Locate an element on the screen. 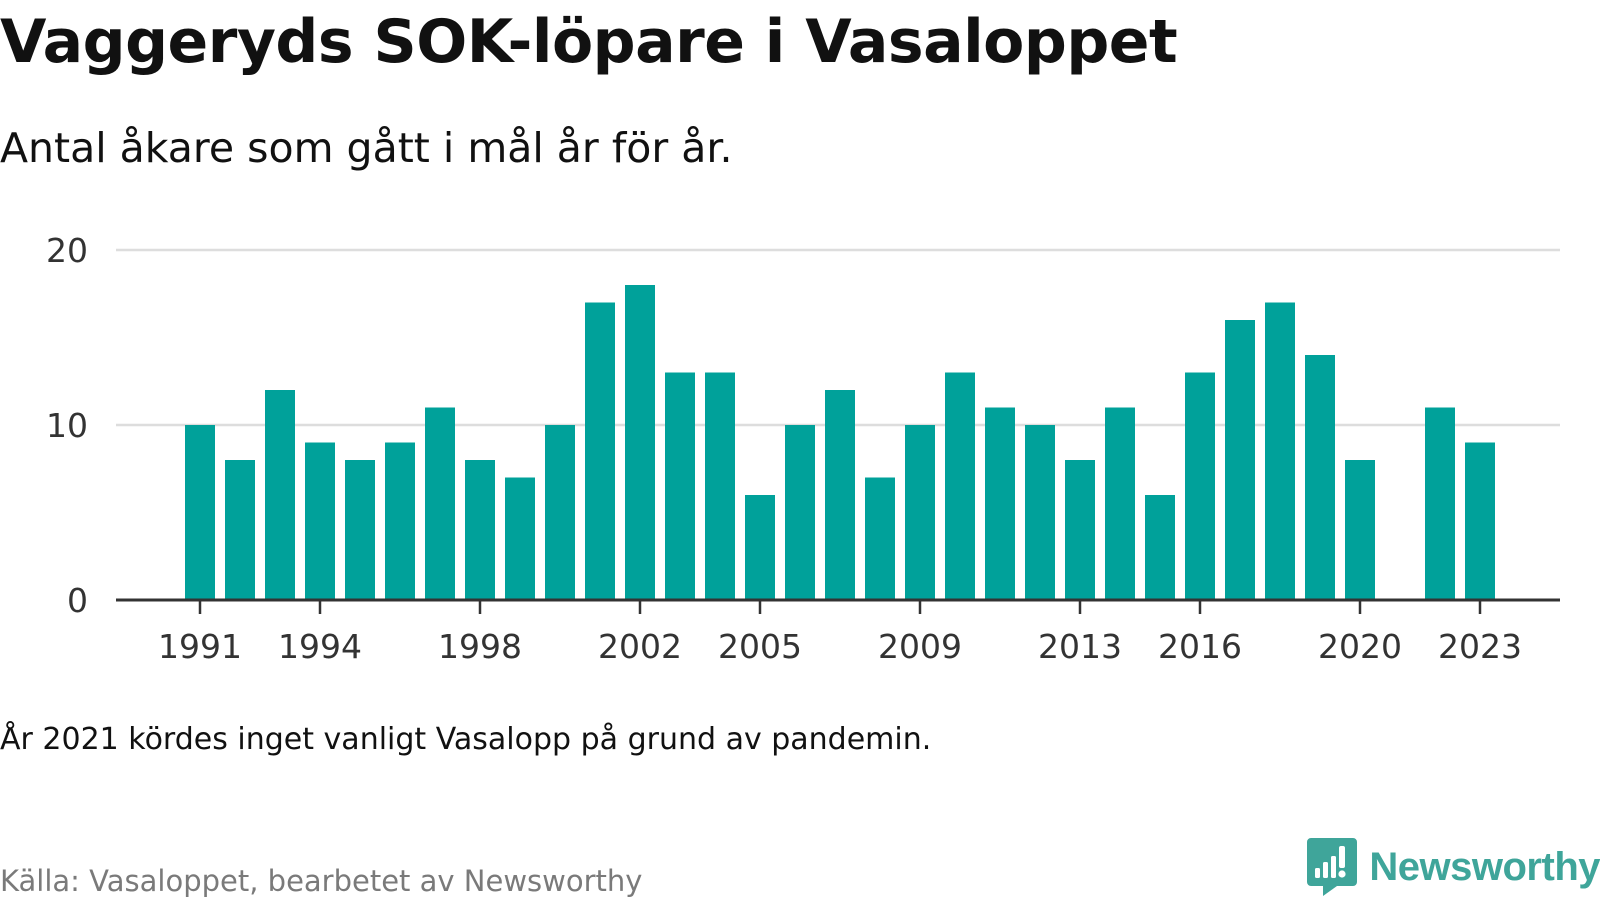 The image size is (1600, 900). x-tick-label-2005: 2005 is located at coordinates (760, 646).